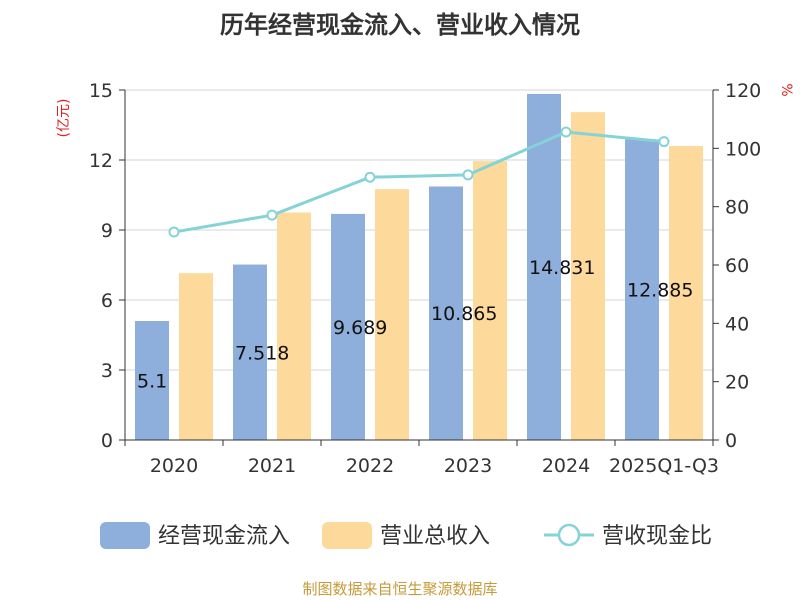 The width and height of the screenshot is (800, 600). Describe the element at coordinates (107, 371) in the screenshot. I see `left-tick-label: 3` at that location.